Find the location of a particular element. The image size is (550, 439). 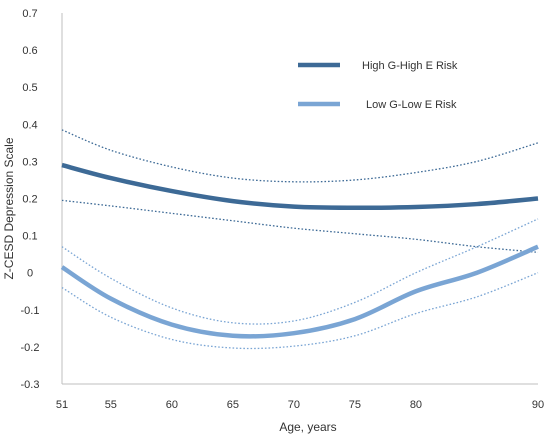

y-tick-label: 0.3 is located at coordinates (29, 162).